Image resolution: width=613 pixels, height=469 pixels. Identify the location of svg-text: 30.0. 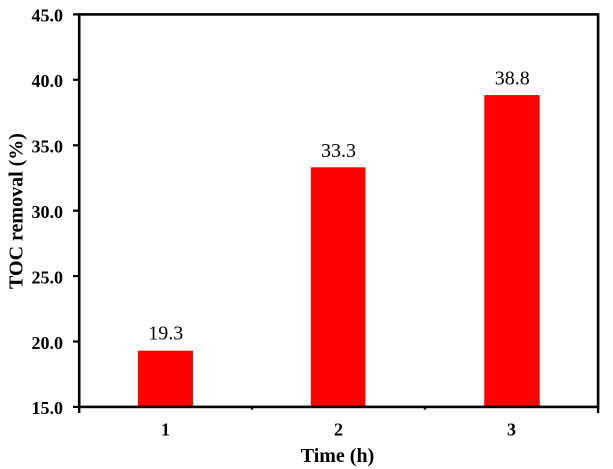
(48, 212).